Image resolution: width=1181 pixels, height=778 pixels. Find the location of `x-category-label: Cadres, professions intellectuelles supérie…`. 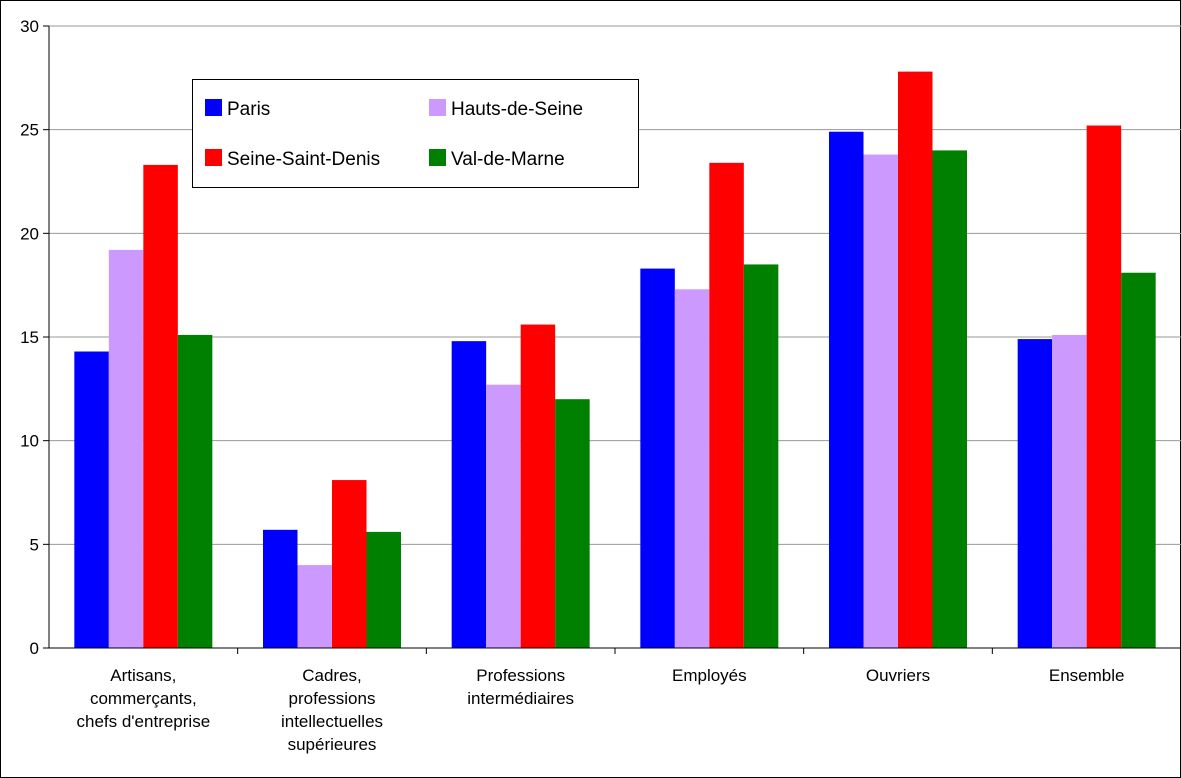

x-category-label: Cadres, professions intellectuelles supérie… is located at coordinates (332, 710).